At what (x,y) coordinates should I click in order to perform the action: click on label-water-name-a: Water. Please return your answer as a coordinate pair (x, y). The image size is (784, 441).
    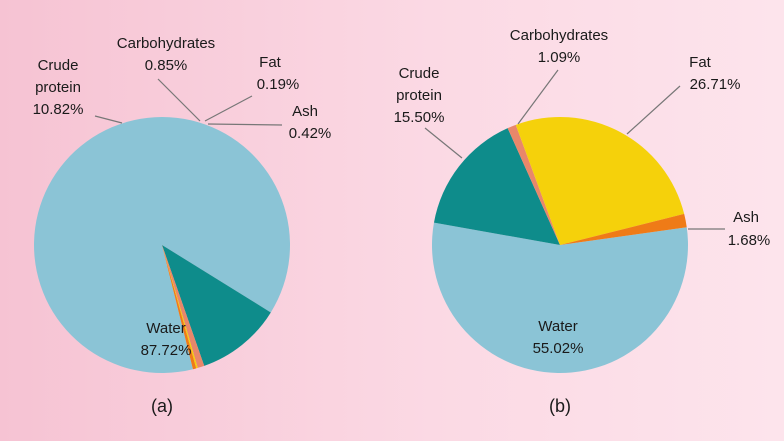
    Looking at the image, I should click on (165, 328).